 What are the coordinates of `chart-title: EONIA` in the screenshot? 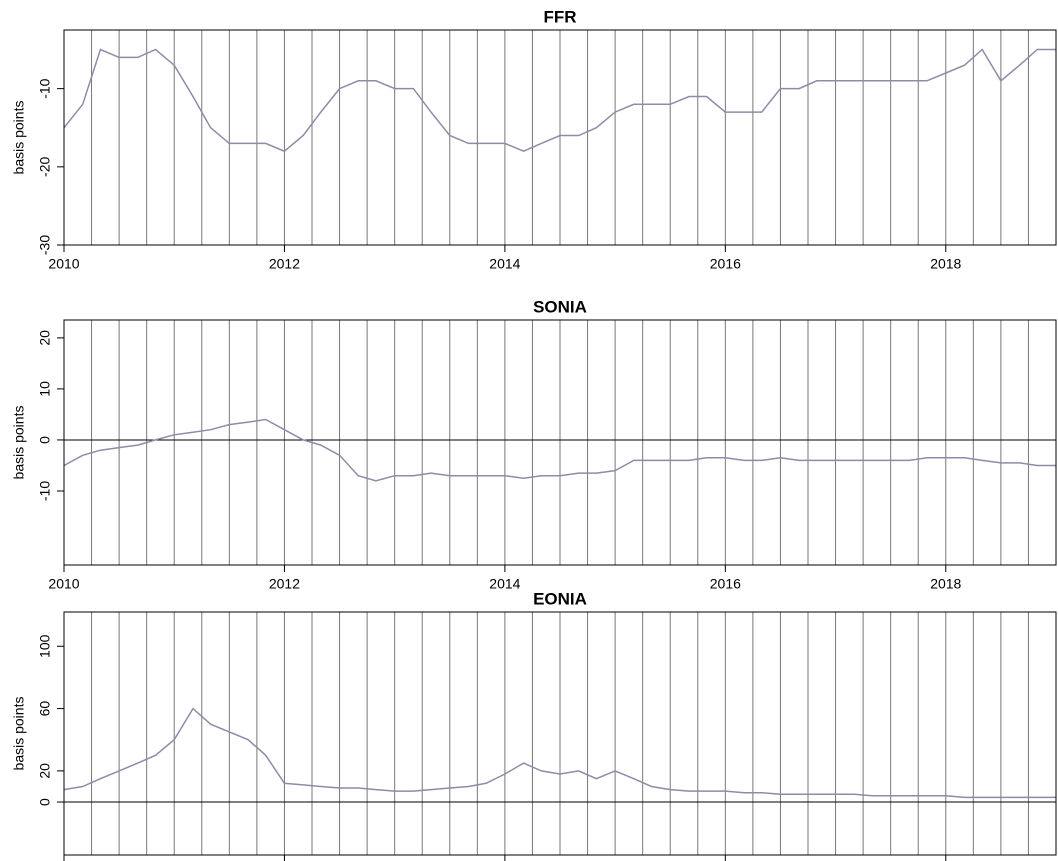 It's located at (560, 598).